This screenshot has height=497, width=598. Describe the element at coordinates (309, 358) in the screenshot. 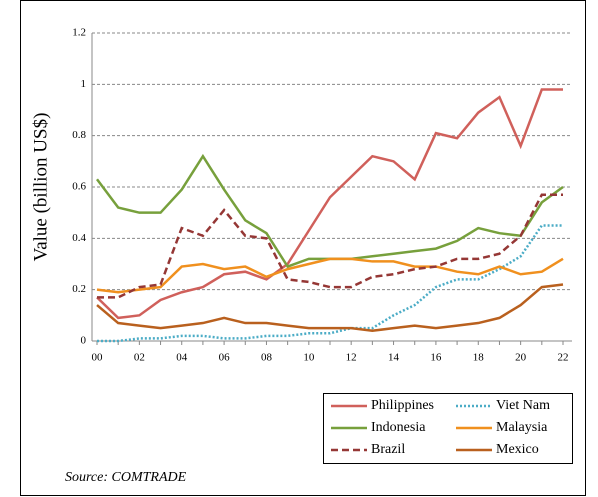

I see `x-tick-label: 10` at that location.